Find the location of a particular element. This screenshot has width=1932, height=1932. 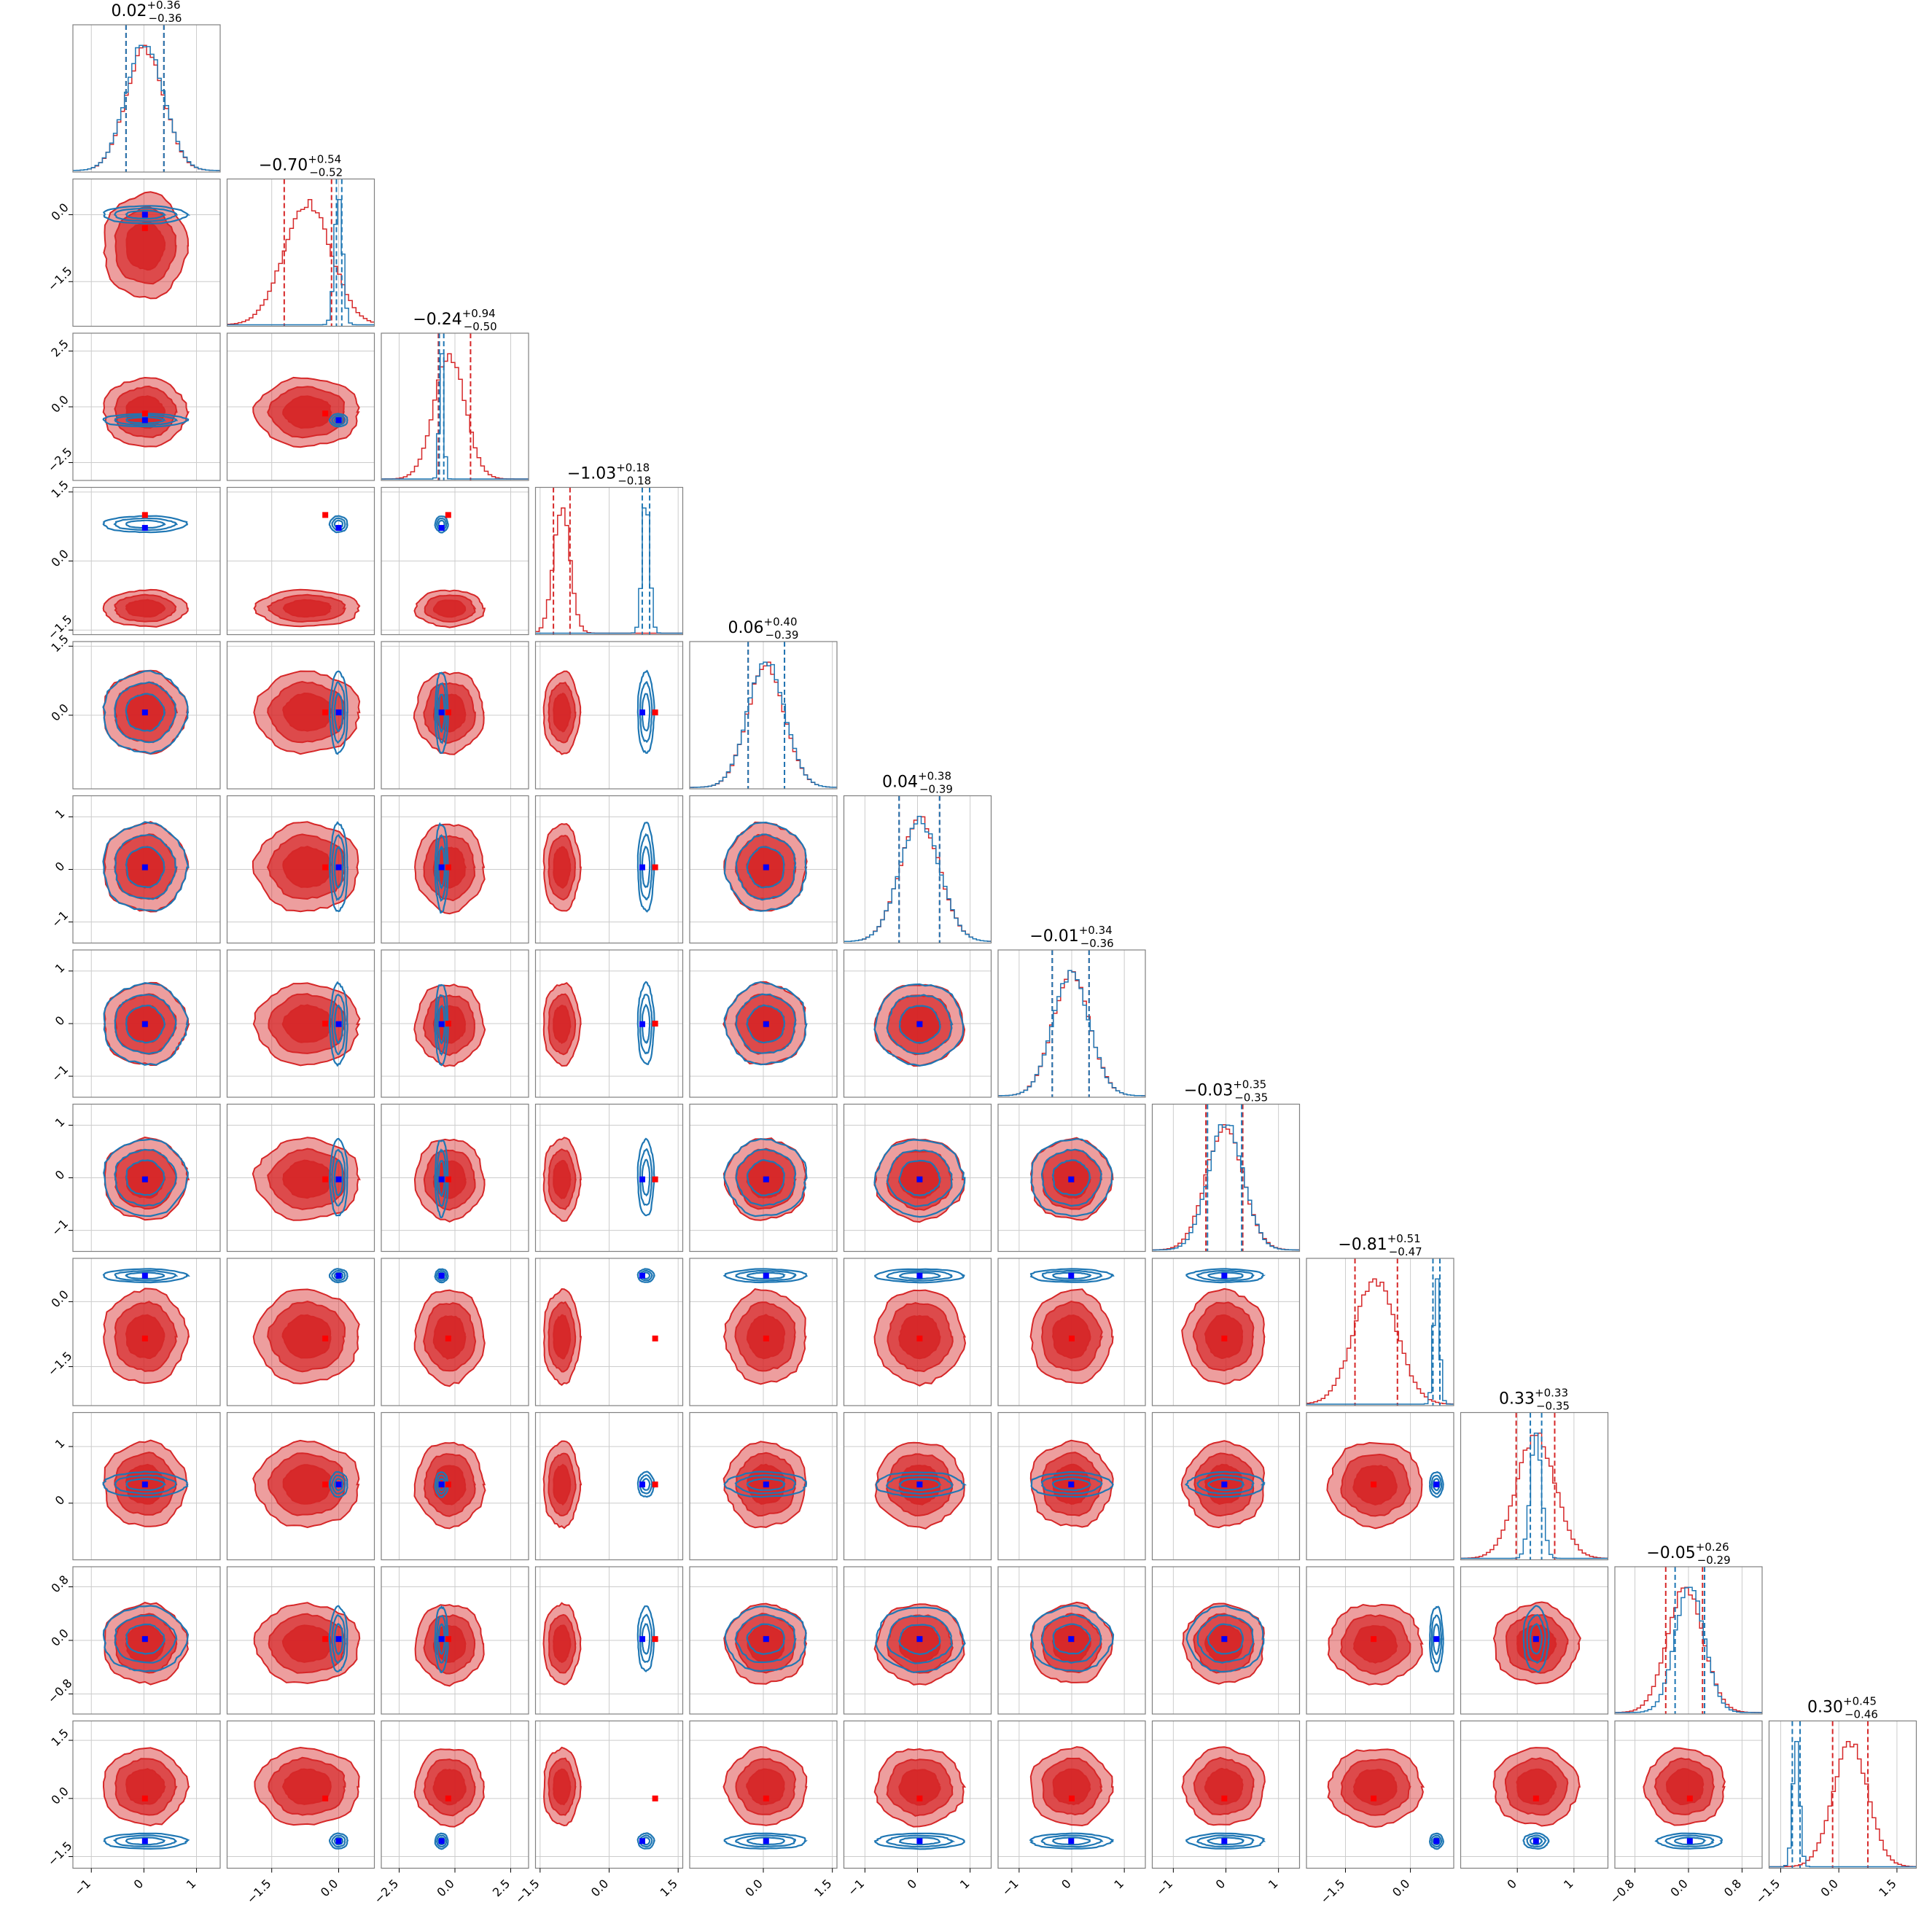

title-plus: +0.36 is located at coordinates (164, 6).